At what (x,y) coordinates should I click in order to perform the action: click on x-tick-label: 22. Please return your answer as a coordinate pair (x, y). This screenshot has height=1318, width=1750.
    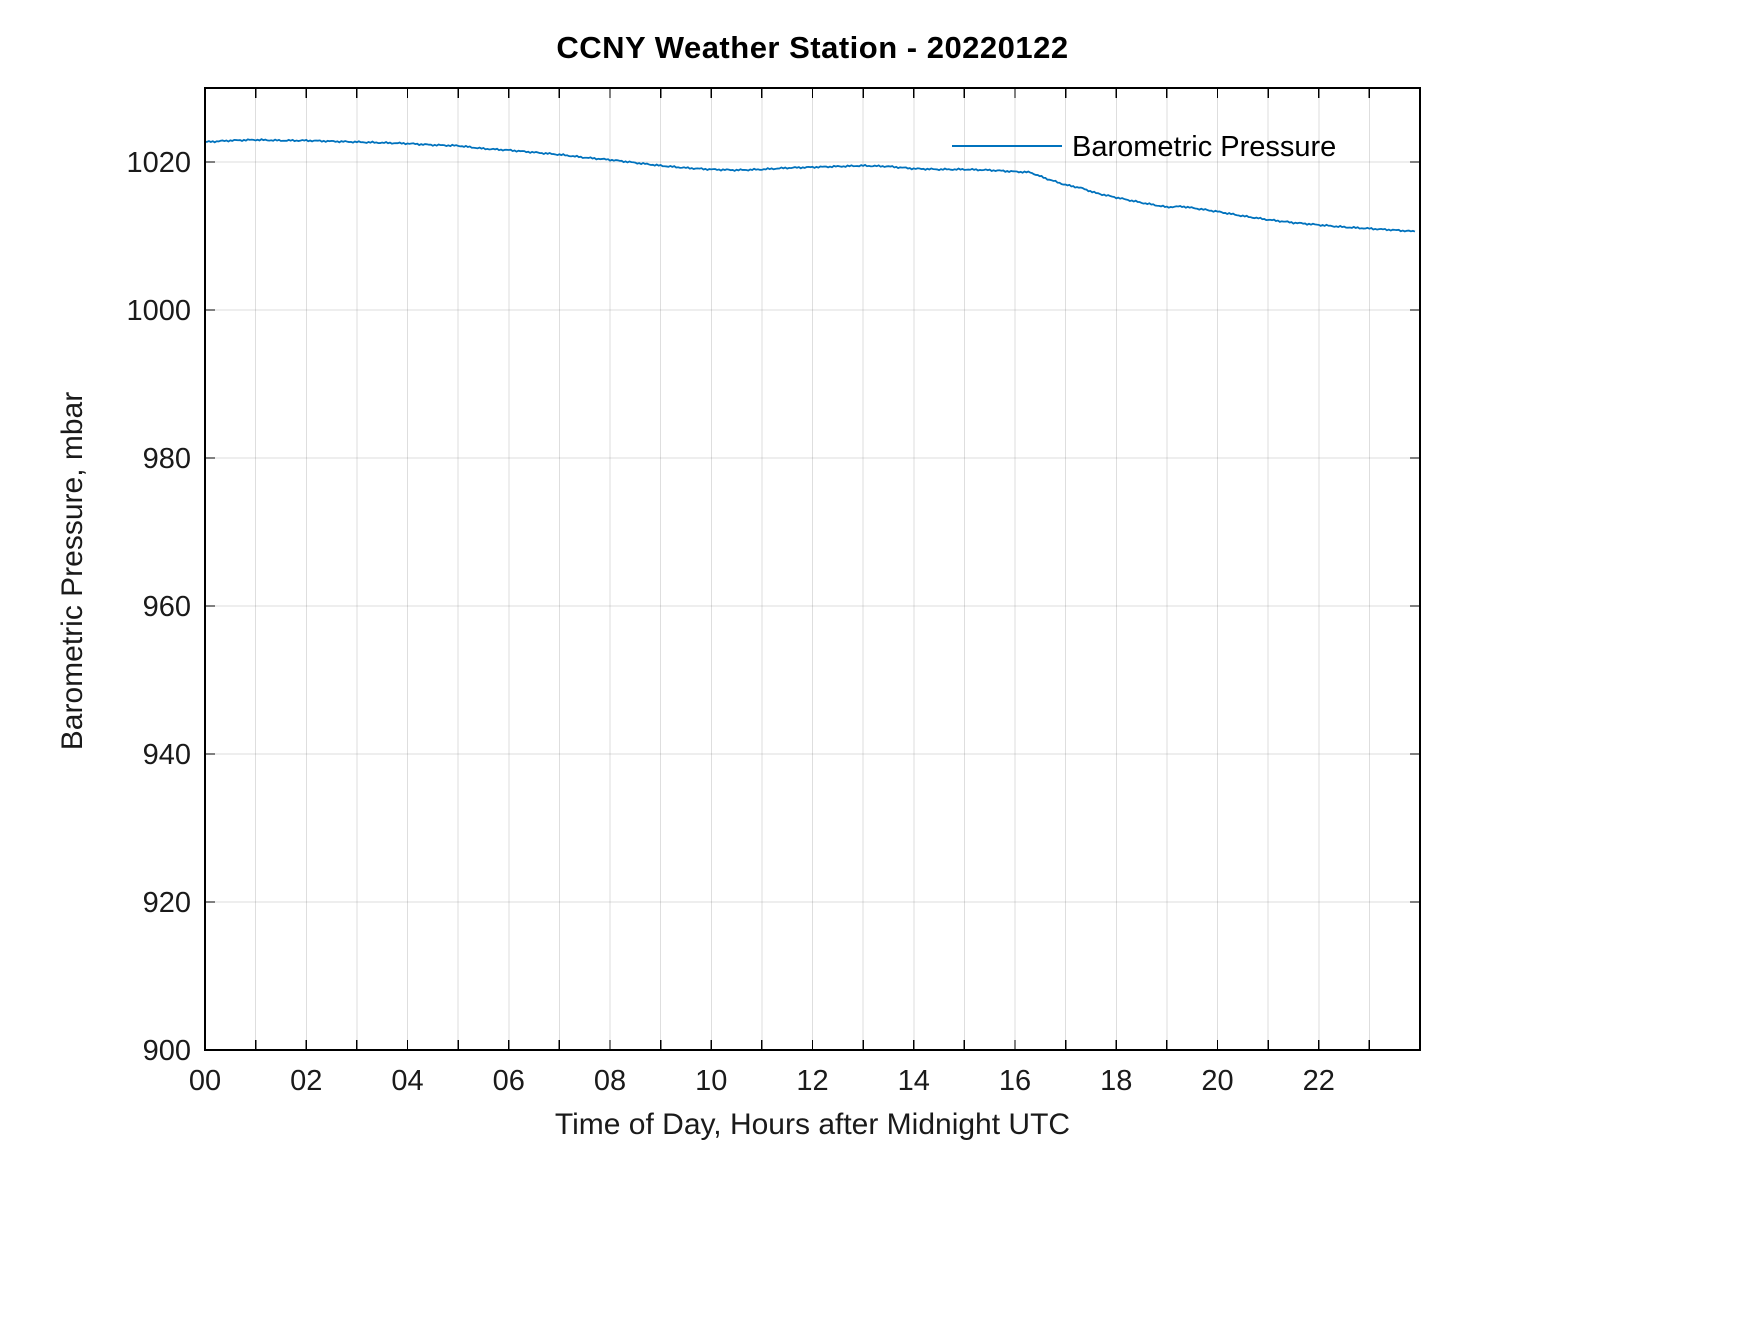
    Looking at the image, I should click on (1319, 1081).